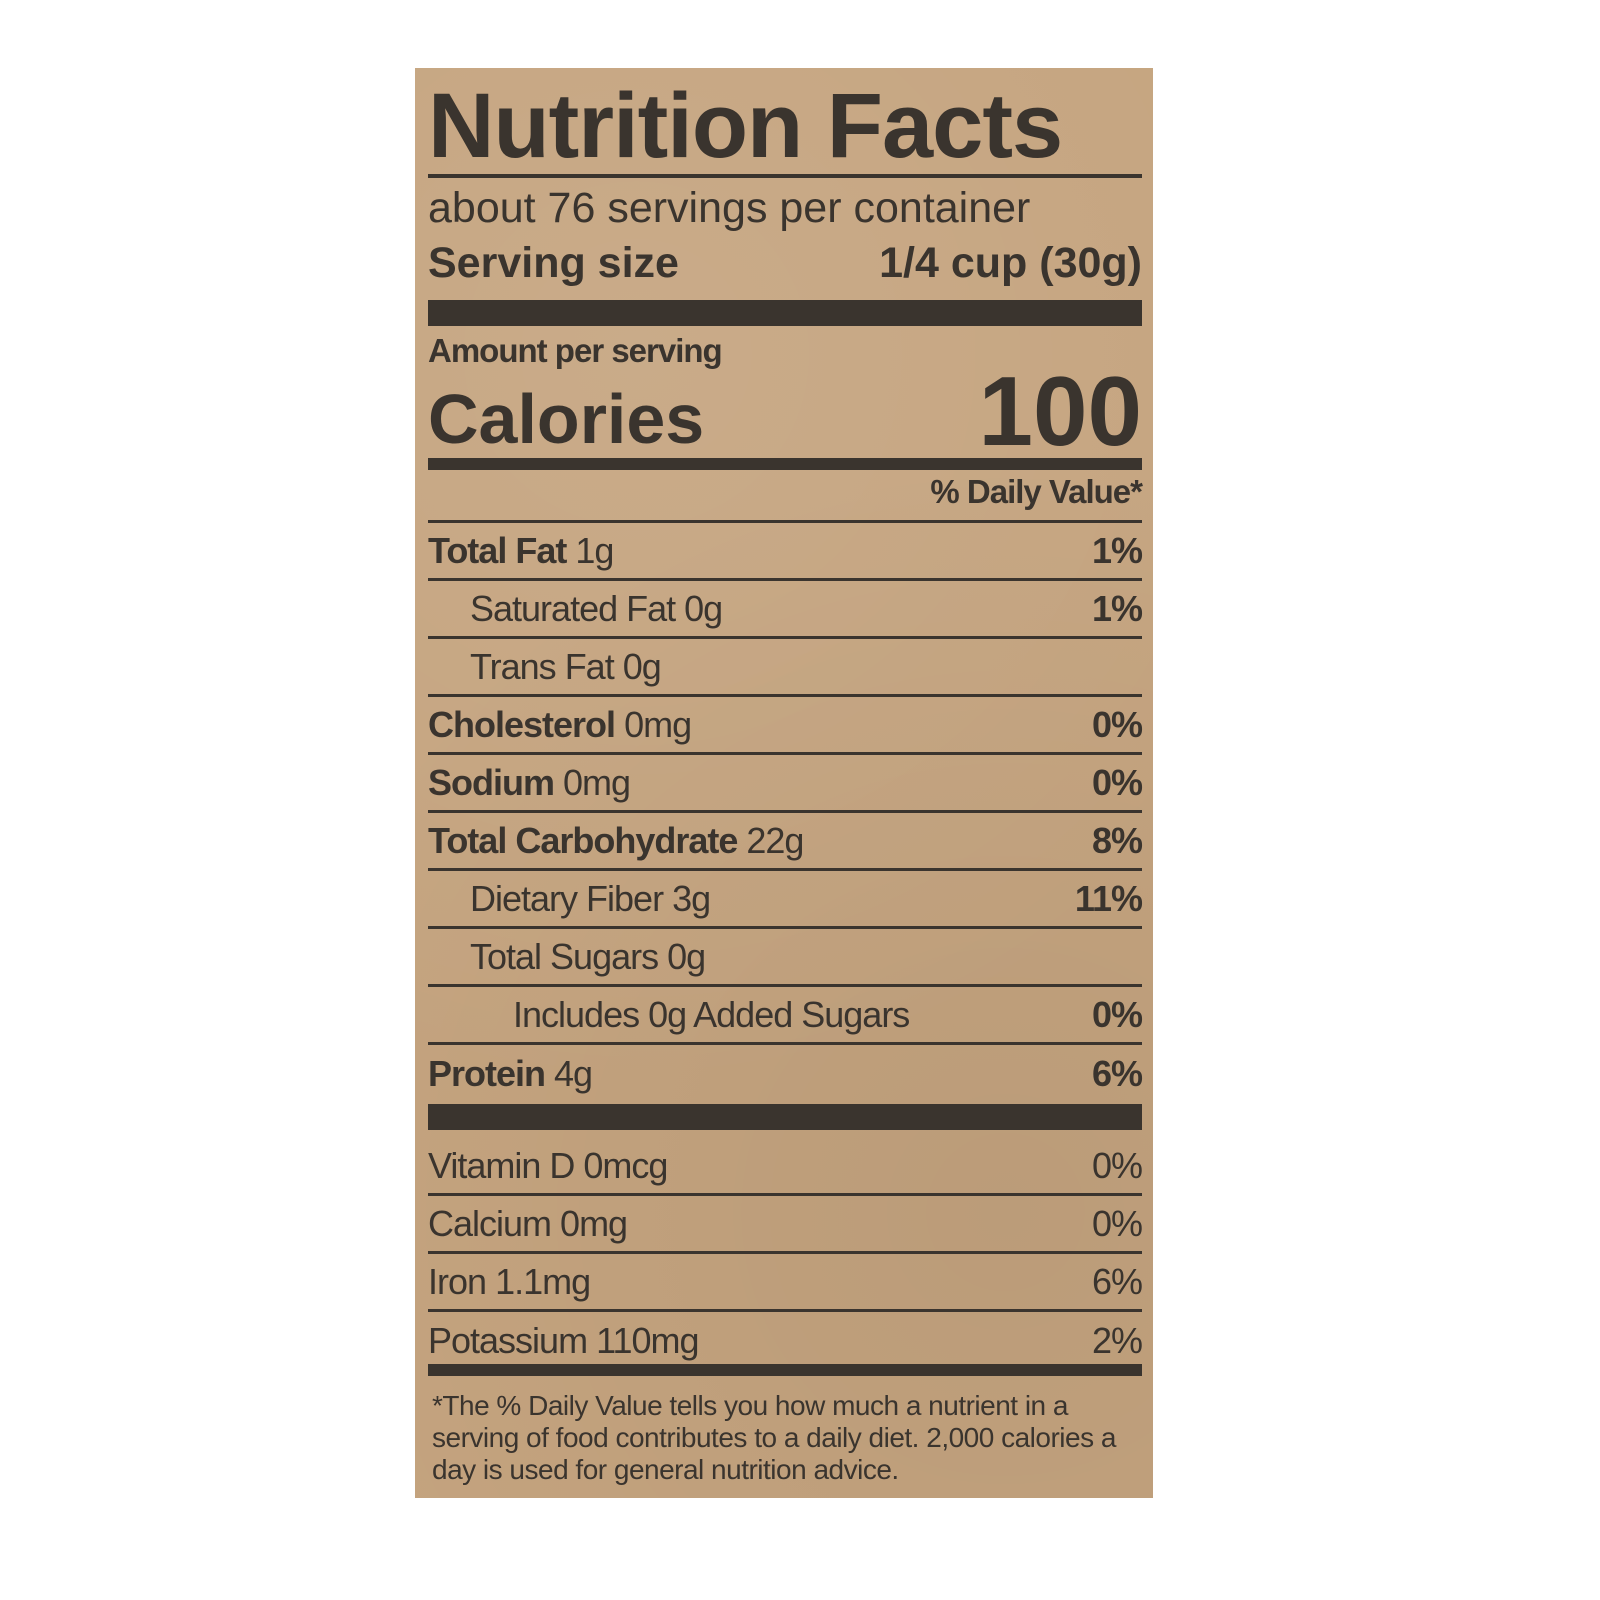  I want to click on nutrient-name: Cholesterol, so click(522, 724).